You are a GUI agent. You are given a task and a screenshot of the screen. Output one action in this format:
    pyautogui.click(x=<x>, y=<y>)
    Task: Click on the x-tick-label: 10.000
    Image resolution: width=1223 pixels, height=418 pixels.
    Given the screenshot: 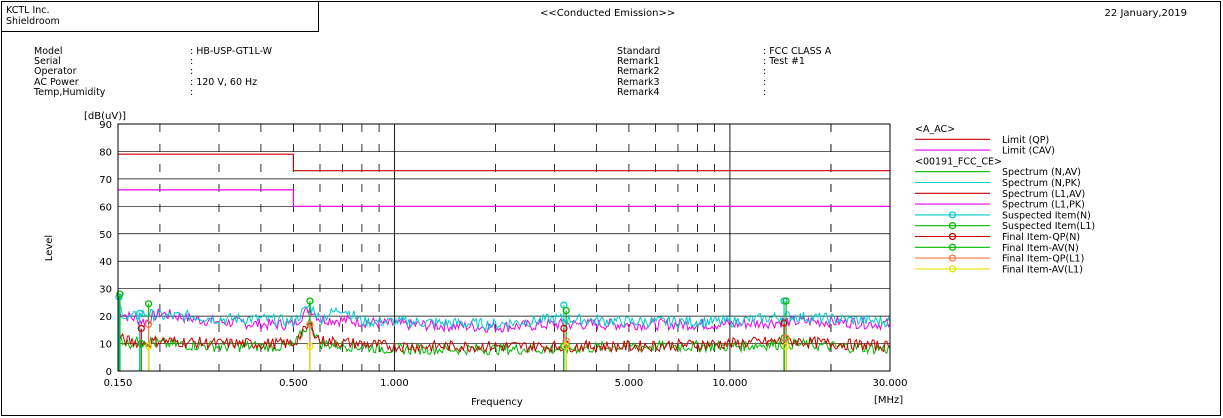 What is the action you would take?
    pyautogui.click(x=729, y=383)
    